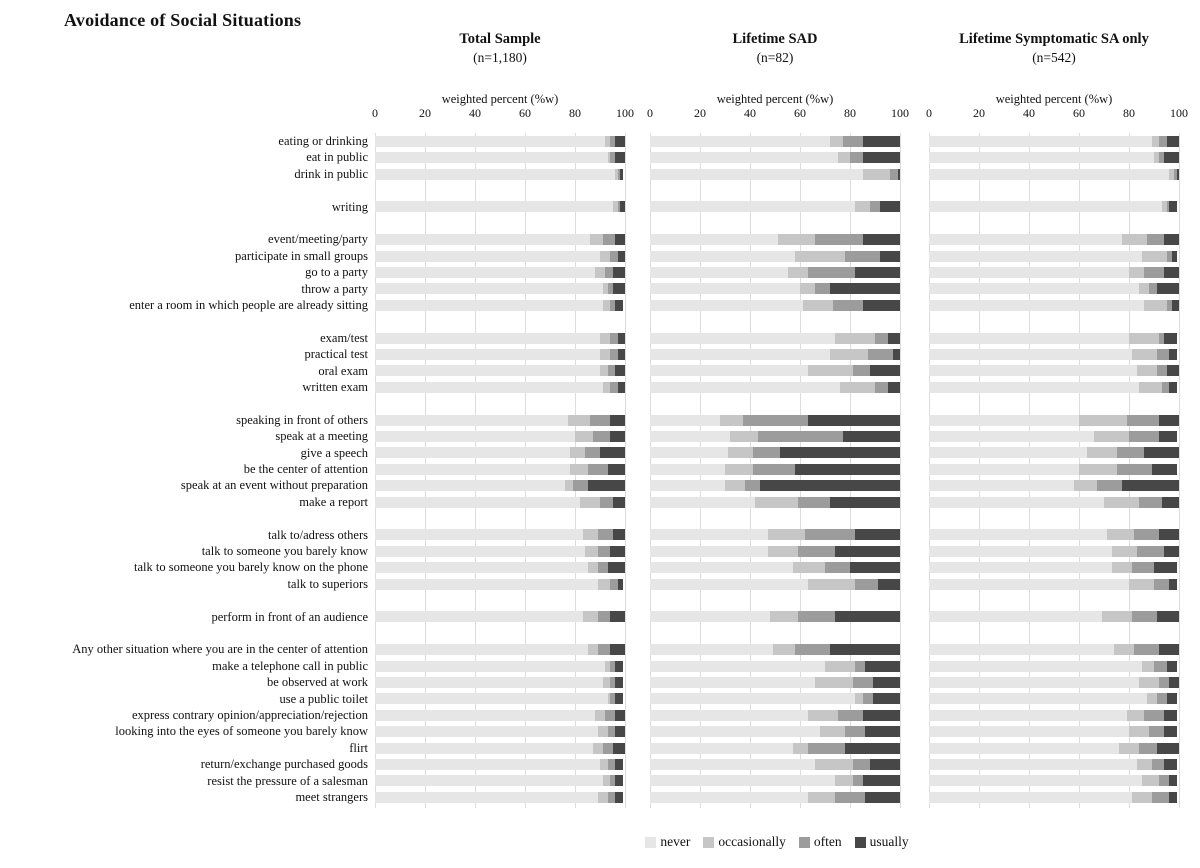  Describe the element at coordinates (1079, 113) in the screenshot. I see `axis-tick-label: 60` at that location.